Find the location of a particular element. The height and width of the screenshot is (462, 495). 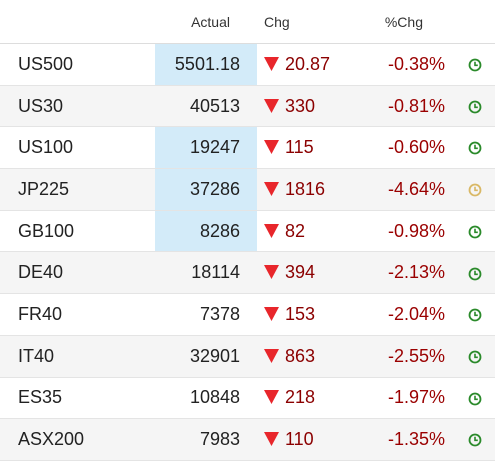

change-cell: 330 is located at coordinates (307, 106).